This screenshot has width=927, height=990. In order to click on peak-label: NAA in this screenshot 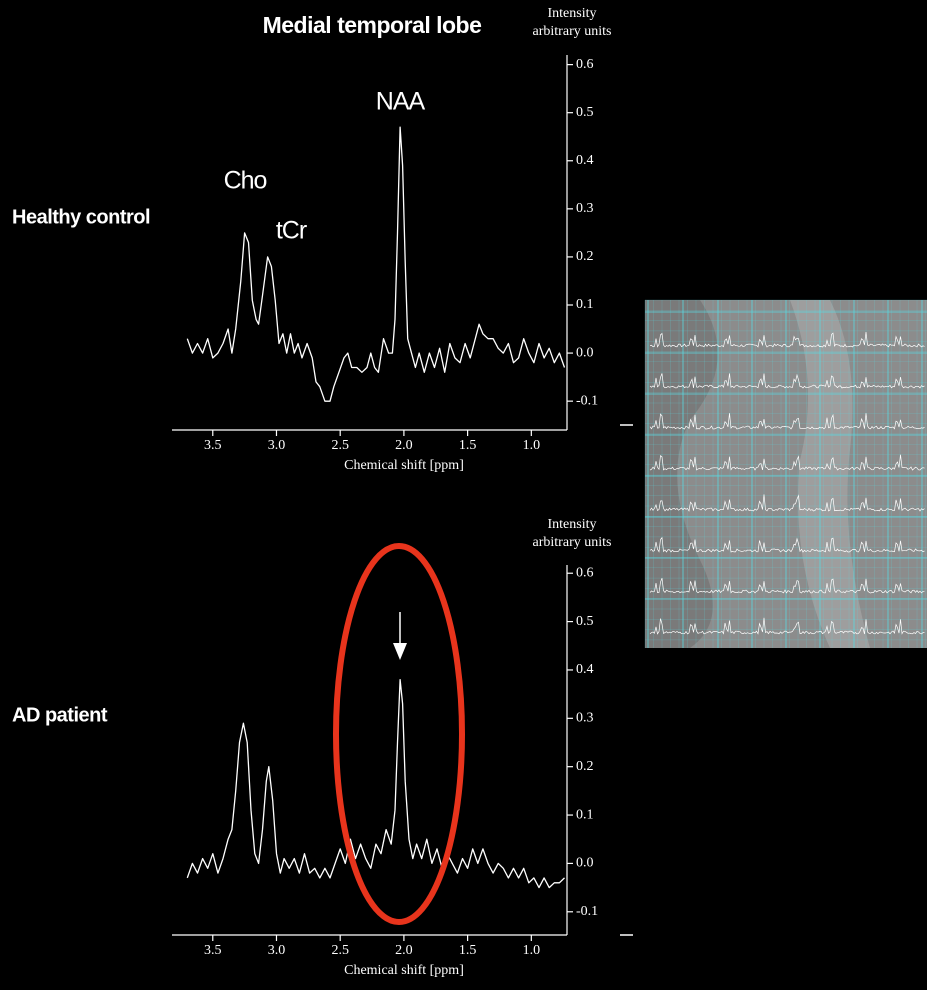, I will do `click(401, 102)`.